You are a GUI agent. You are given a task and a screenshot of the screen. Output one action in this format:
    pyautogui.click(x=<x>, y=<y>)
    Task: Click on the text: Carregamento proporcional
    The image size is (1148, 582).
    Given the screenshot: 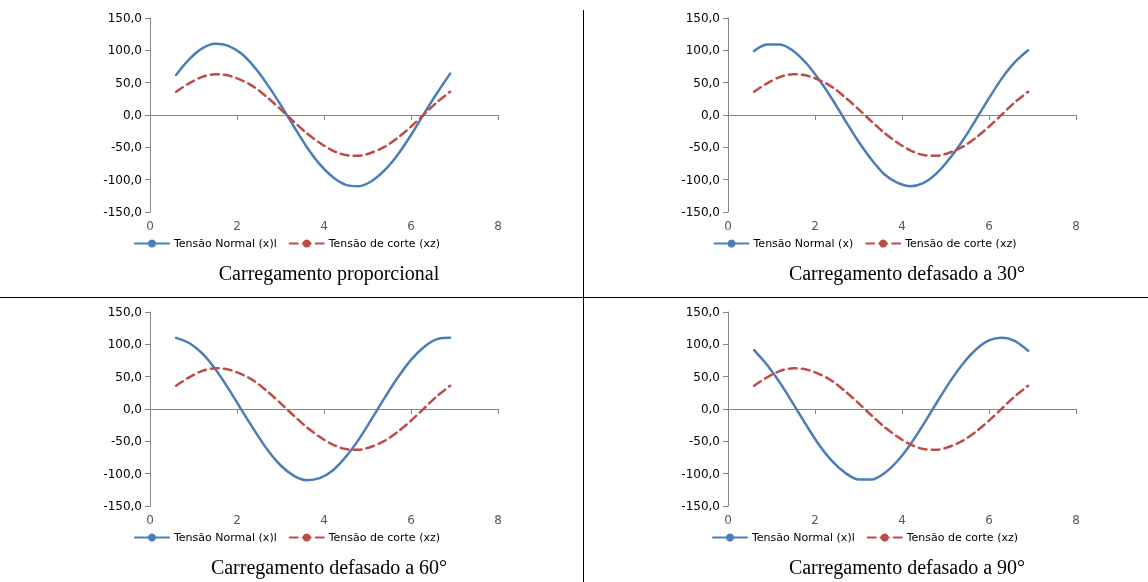 What is the action you would take?
    pyautogui.click(x=329, y=273)
    